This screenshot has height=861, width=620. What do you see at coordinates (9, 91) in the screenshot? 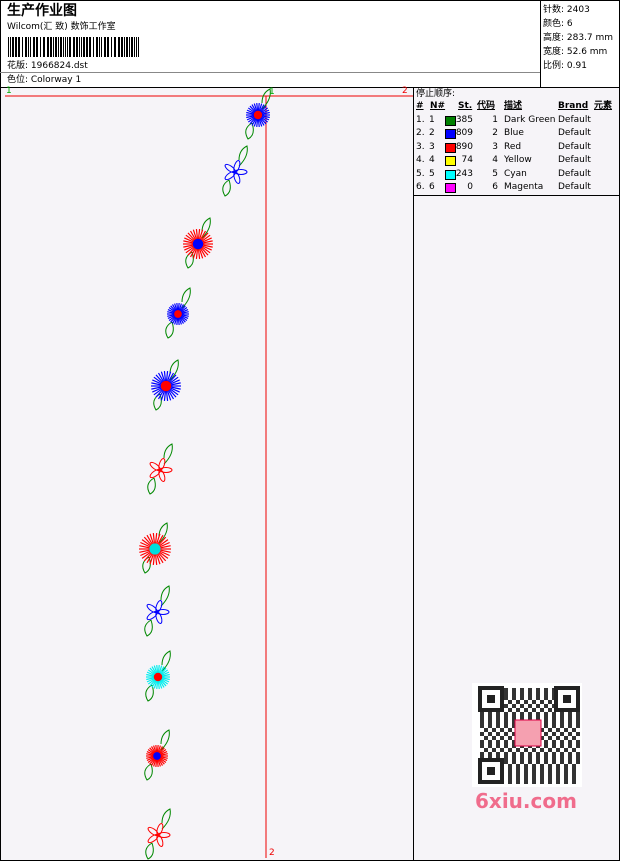
I see `marker: 1` at bounding box center [9, 91].